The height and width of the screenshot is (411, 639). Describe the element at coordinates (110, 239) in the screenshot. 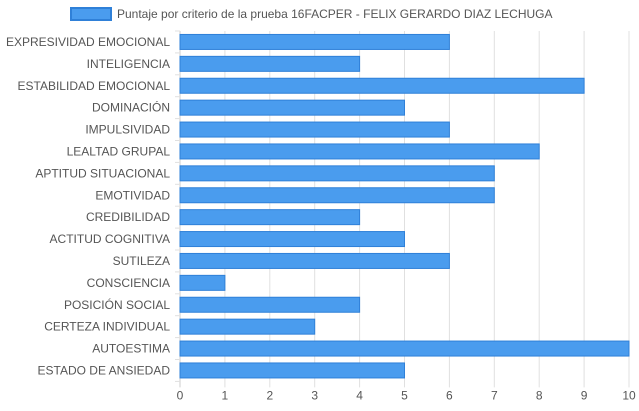

I see `category-label: ACTITUD COGNITIVA` at that location.